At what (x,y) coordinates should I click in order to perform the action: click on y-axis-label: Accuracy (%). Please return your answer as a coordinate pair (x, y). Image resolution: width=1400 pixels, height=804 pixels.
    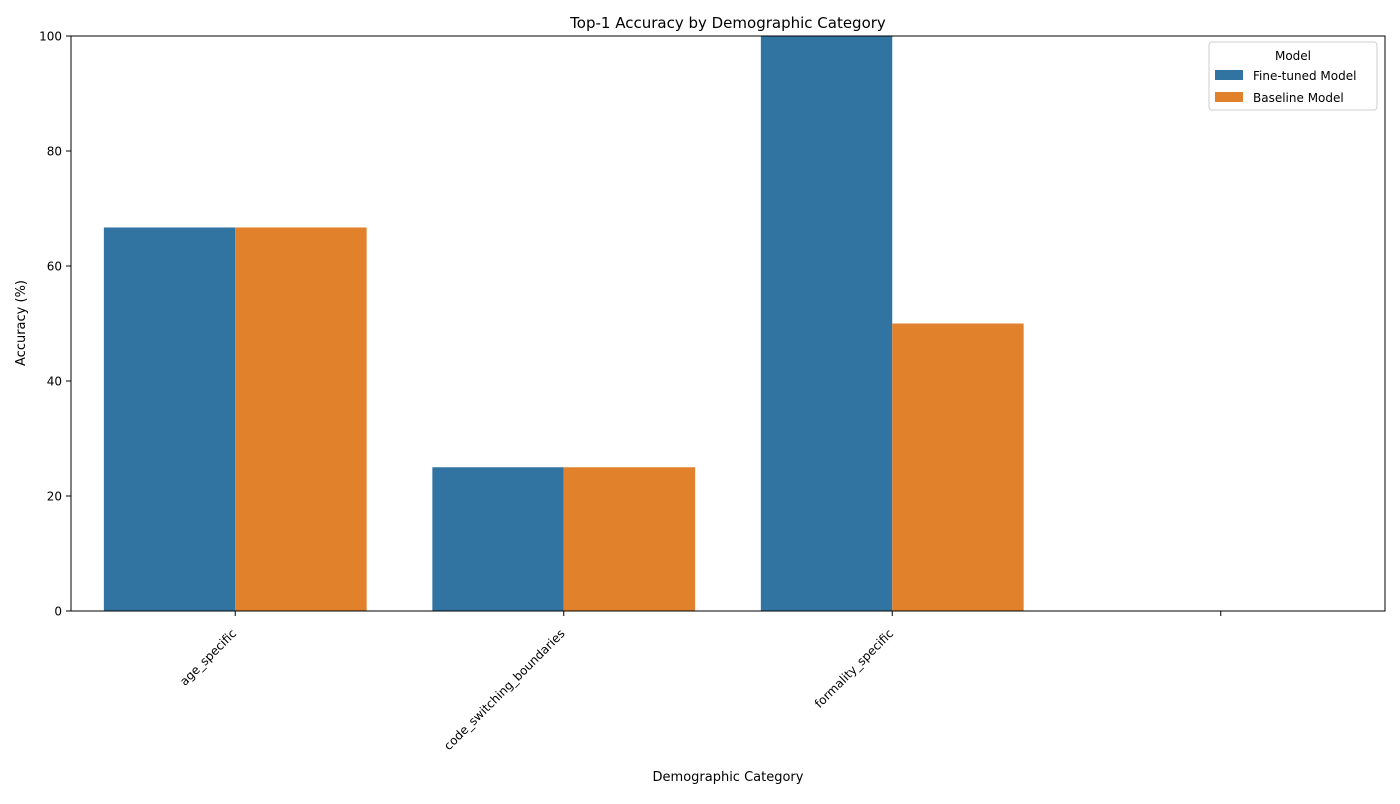
    Looking at the image, I should click on (21, 323).